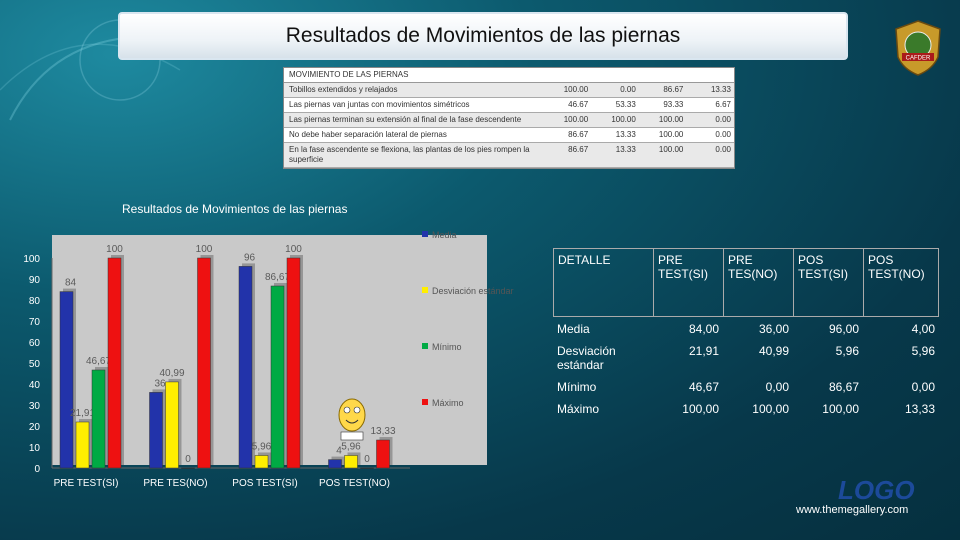  Describe the element at coordinates (710, 105) in the screenshot. I see `summary-row-value: 6.67` at that location.